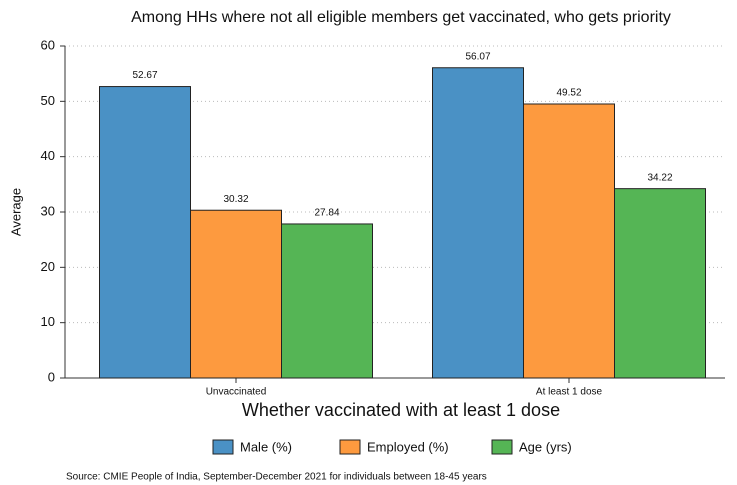 Image resolution: width=737 pixels, height=485 pixels. What do you see at coordinates (401, 410) in the screenshot?
I see `x-axis-label: Whether vaccinated with at least 1 dose` at bounding box center [401, 410].